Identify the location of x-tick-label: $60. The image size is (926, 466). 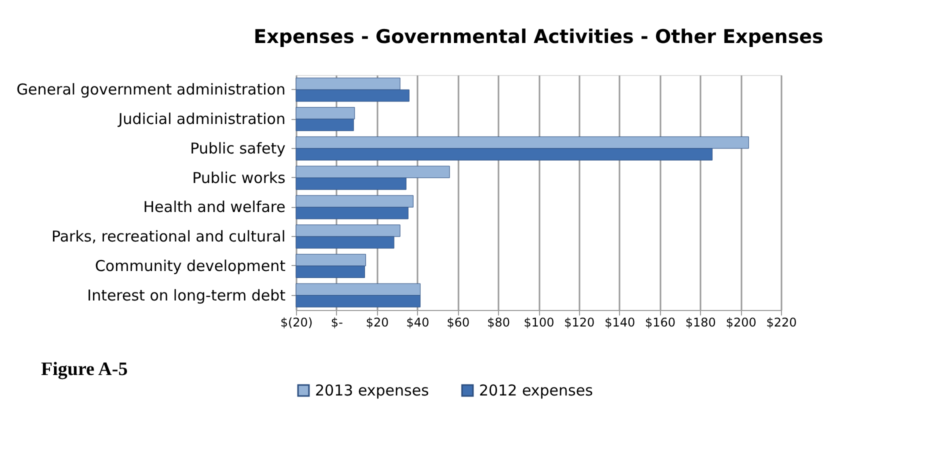
(458, 323).